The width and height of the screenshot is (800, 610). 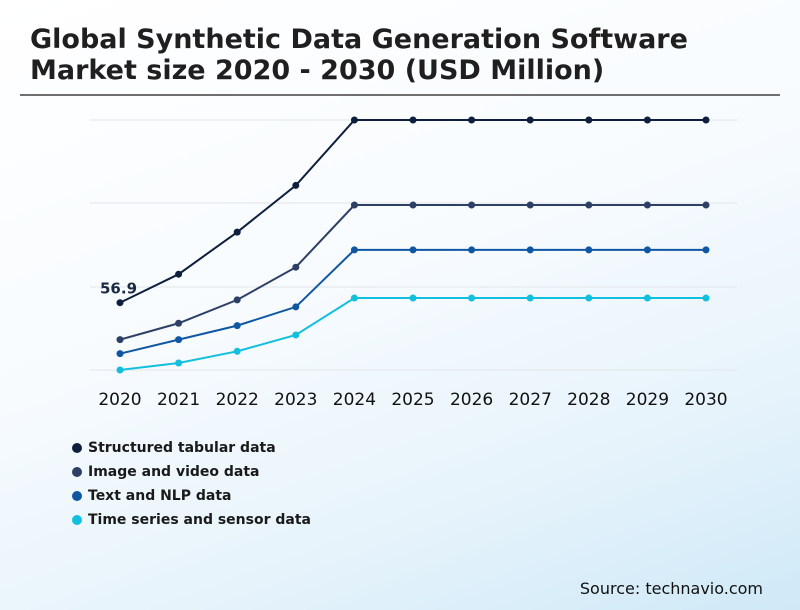 What do you see at coordinates (237, 400) in the screenshot?
I see `x-tick-label: 2022` at bounding box center [237, 400].